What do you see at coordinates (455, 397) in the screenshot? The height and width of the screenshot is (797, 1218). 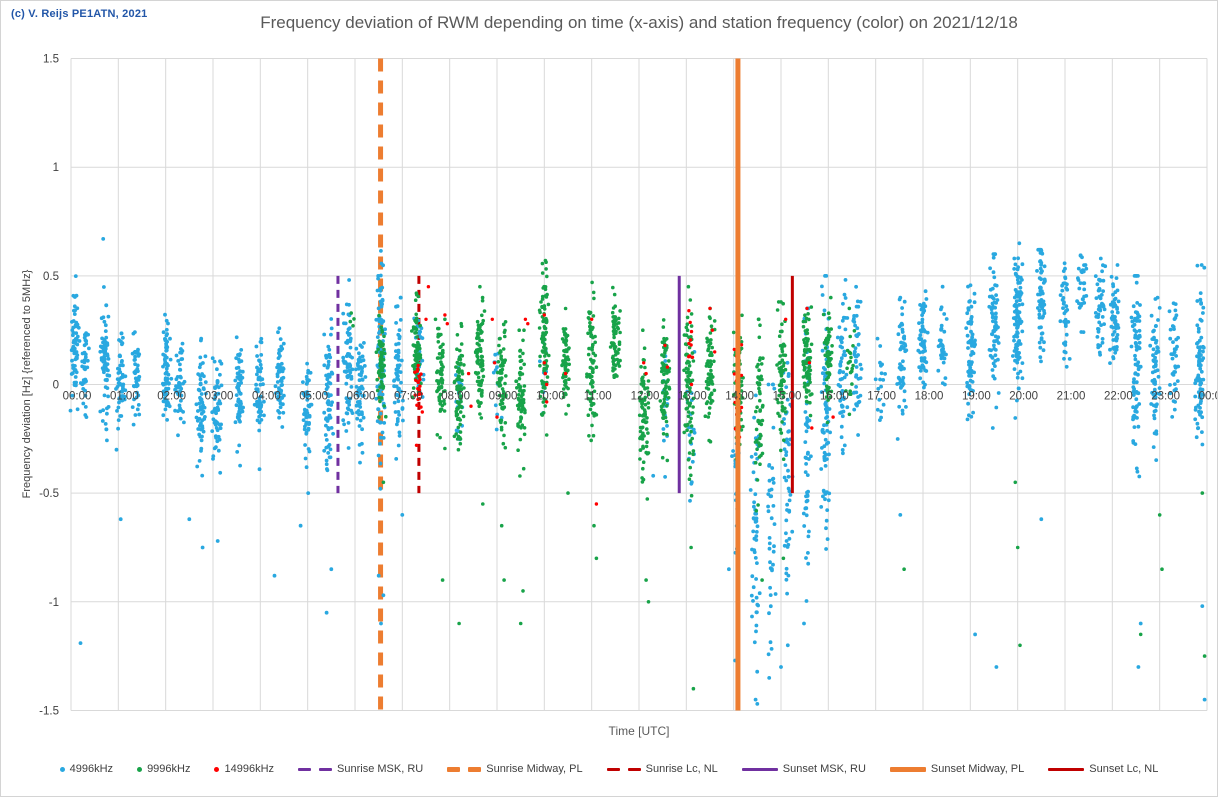 I see `x-tick-label: 08:00` at bounding box center [455, 397].